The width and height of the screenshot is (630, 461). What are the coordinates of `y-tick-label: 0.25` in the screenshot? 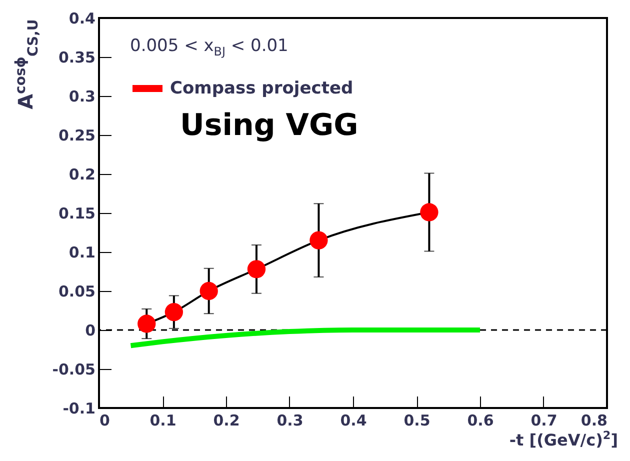 It's located at (77, 135).